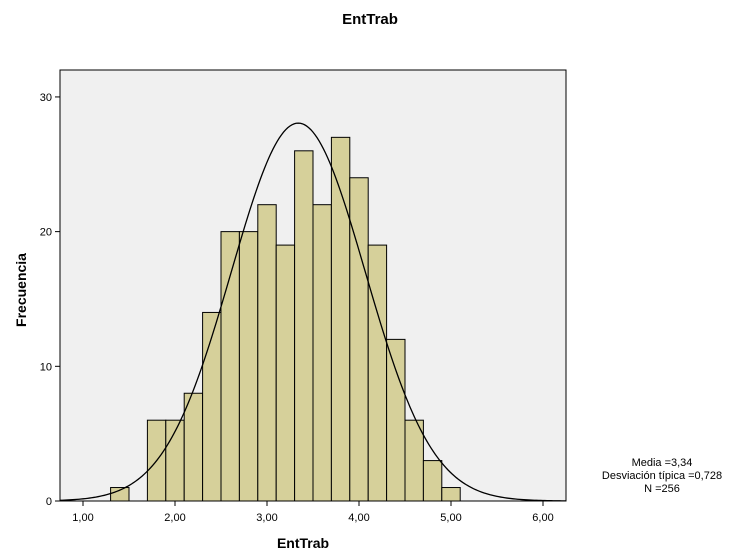  Describe the element at coordinates (174, 518) in the screenshot. I see `x-tick-label: 2,00` at that location.